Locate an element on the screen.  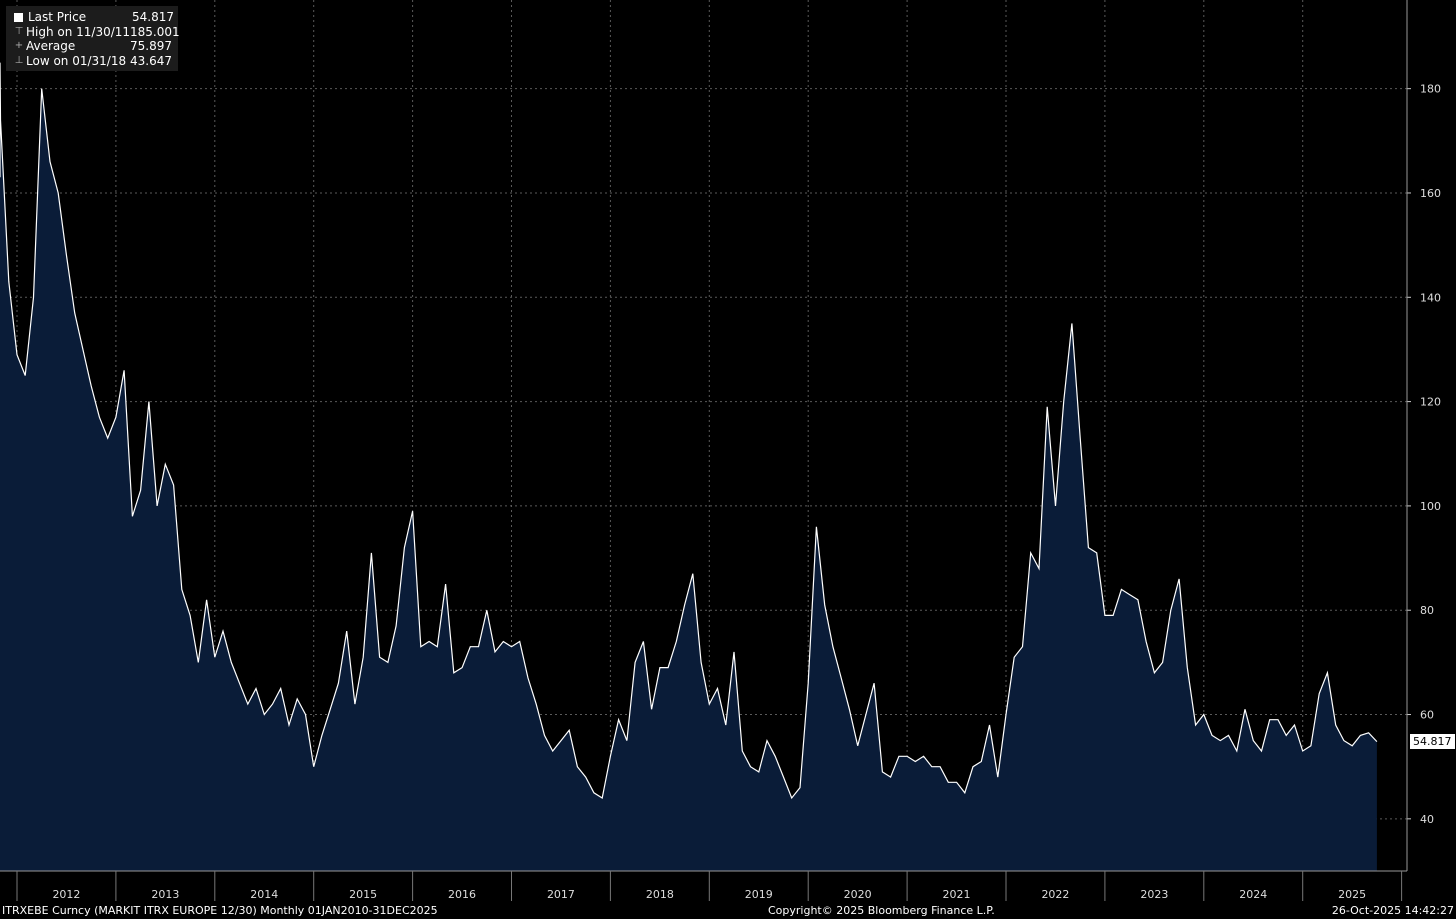
legend-average-value: 75.897 is located at coordinates (151, 46).